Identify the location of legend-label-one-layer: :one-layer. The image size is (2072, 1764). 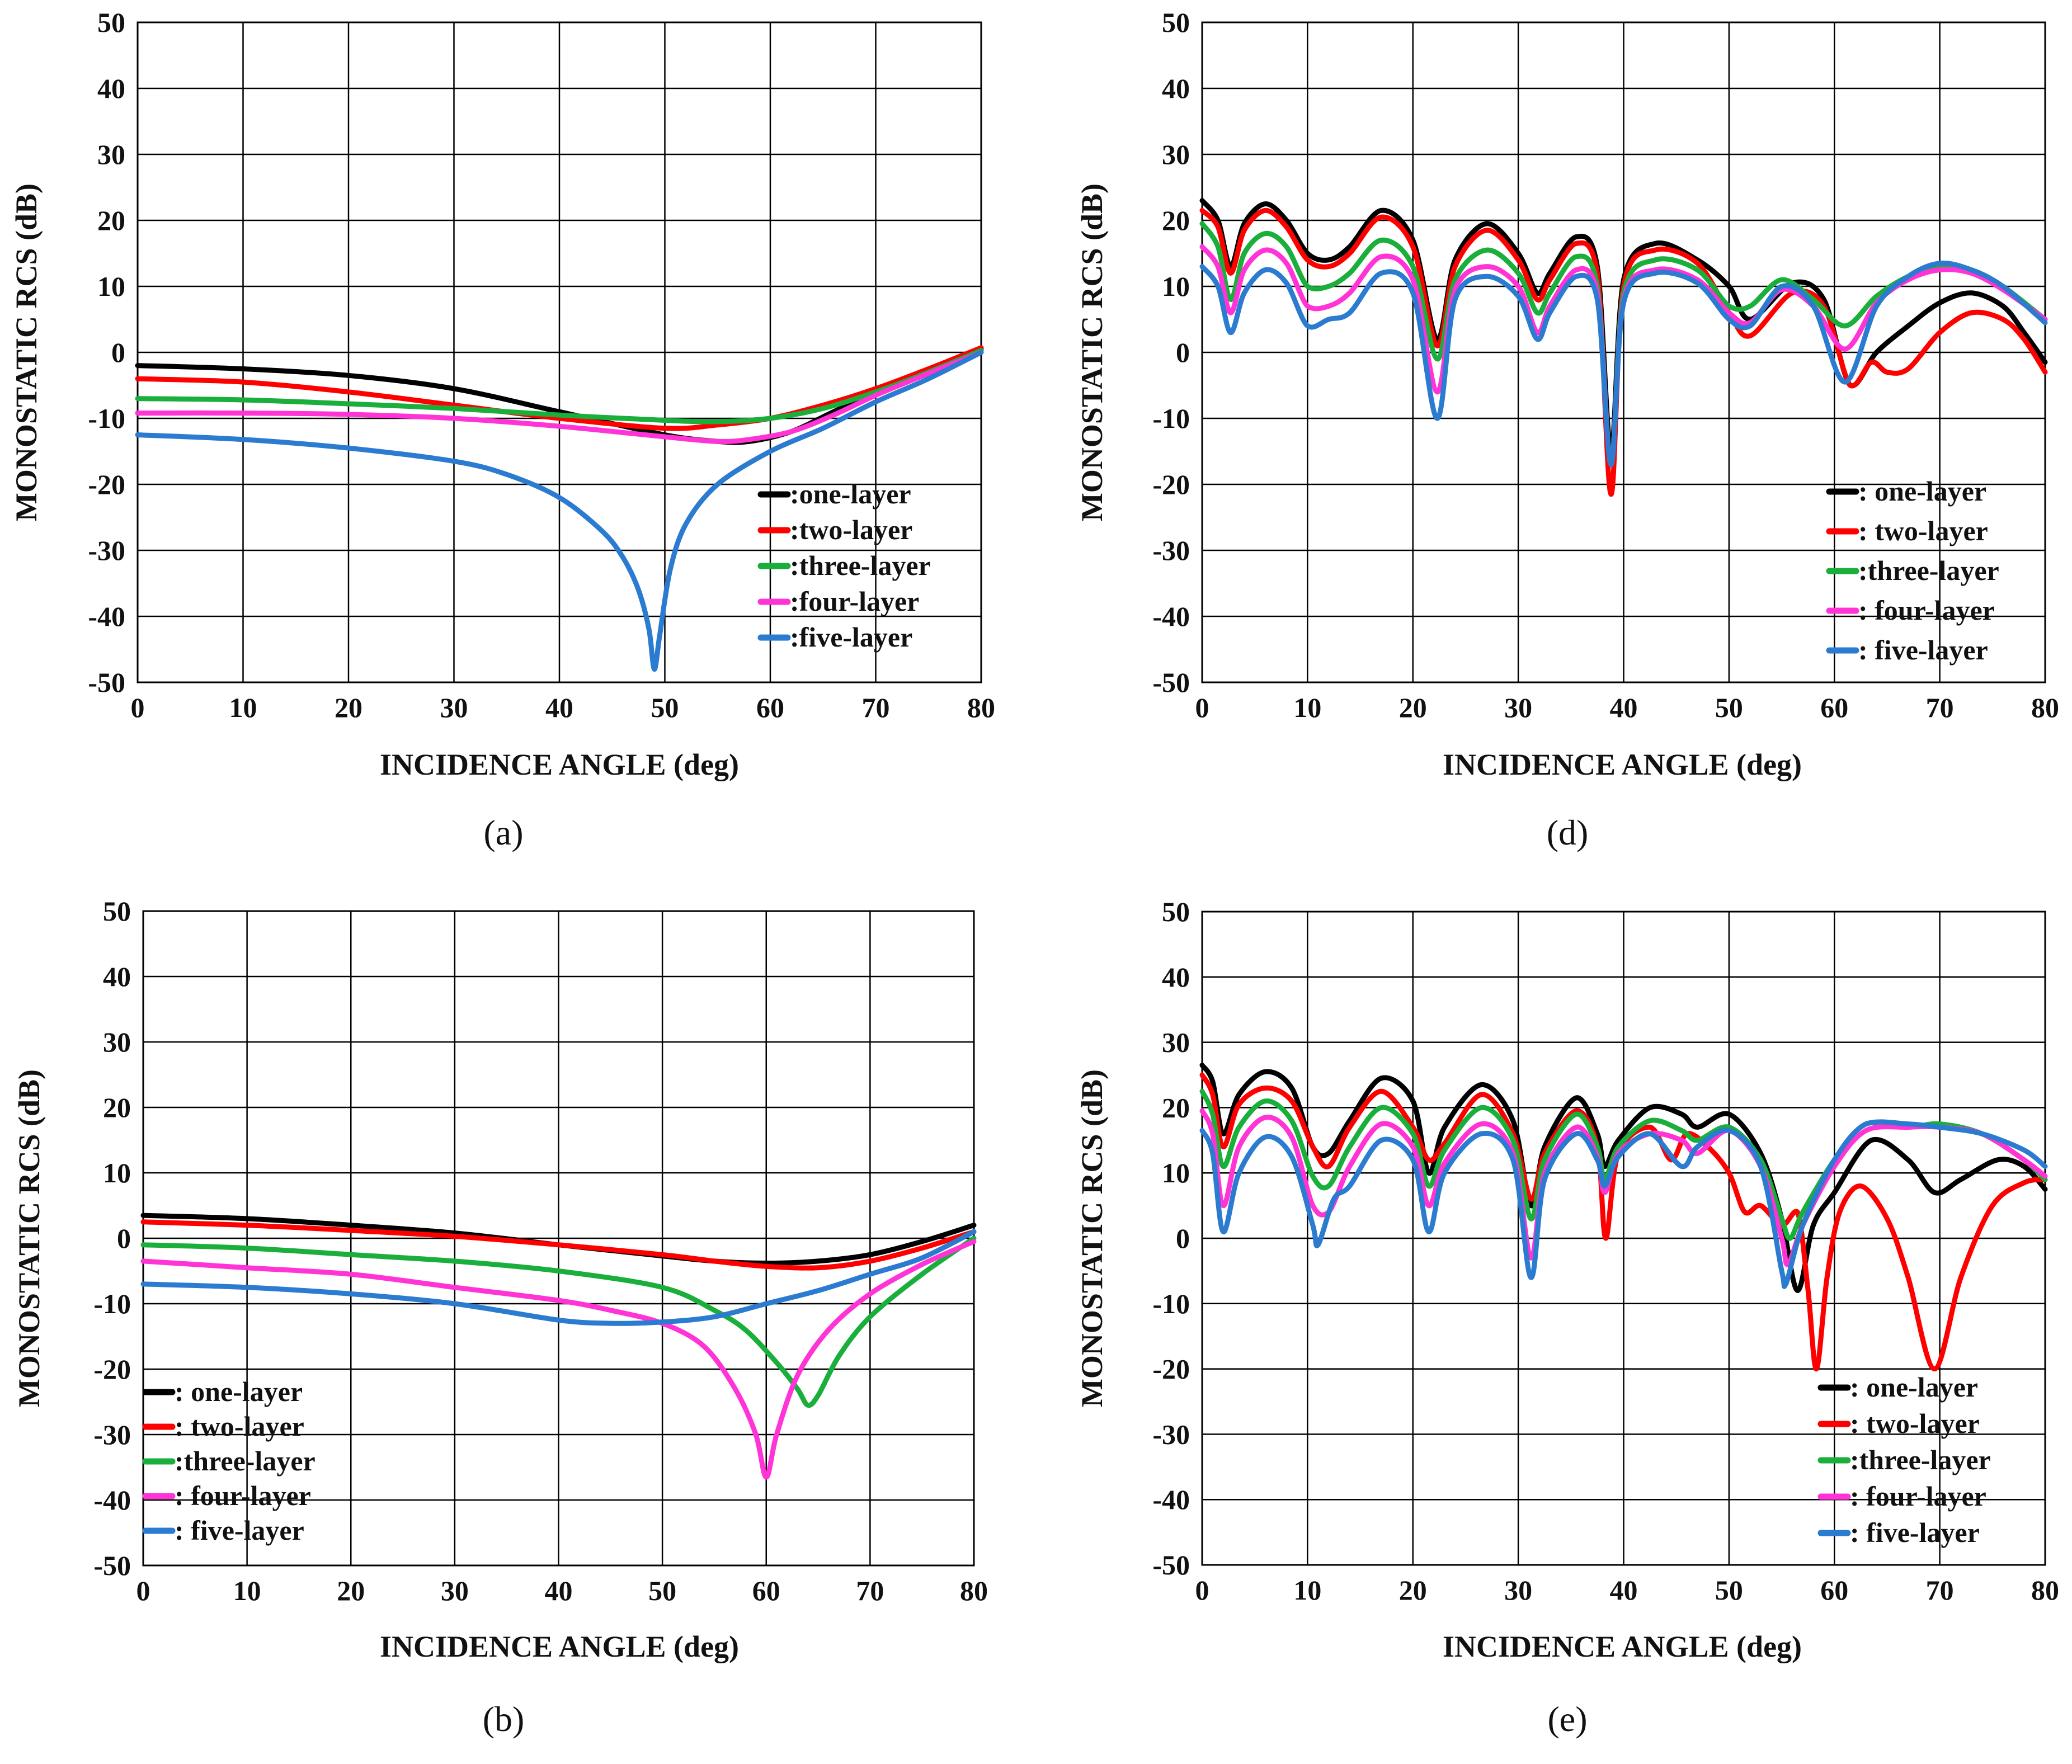
(850, 494).